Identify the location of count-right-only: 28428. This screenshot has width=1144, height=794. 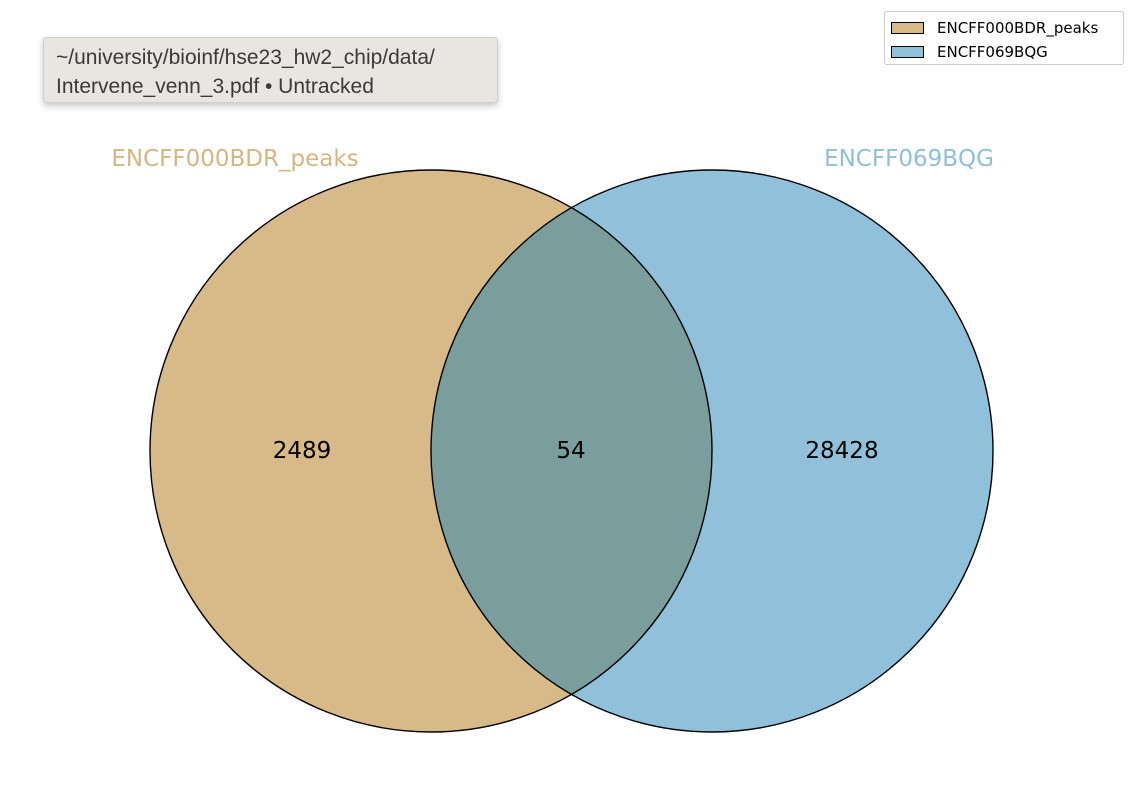
(841, 451).